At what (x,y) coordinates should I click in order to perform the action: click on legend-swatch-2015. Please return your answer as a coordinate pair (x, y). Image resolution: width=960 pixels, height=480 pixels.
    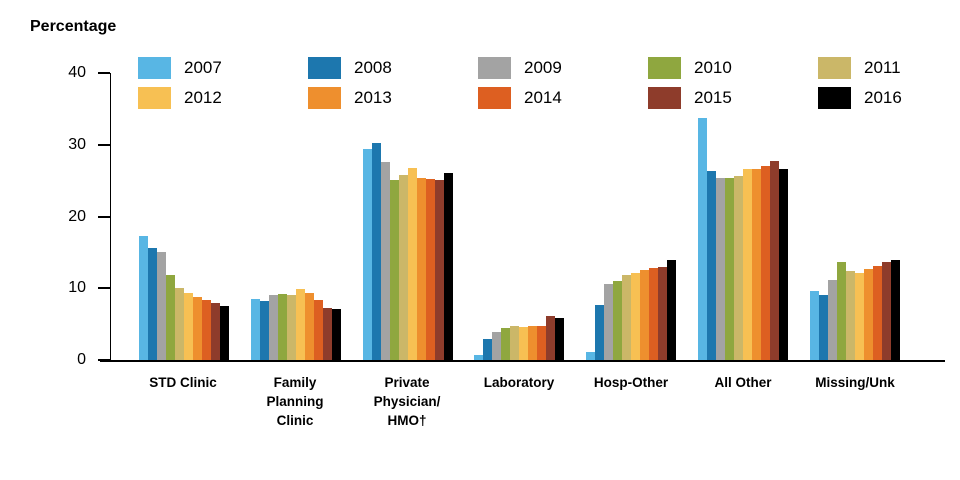
    Looking at the image, I should click on (664, 97).